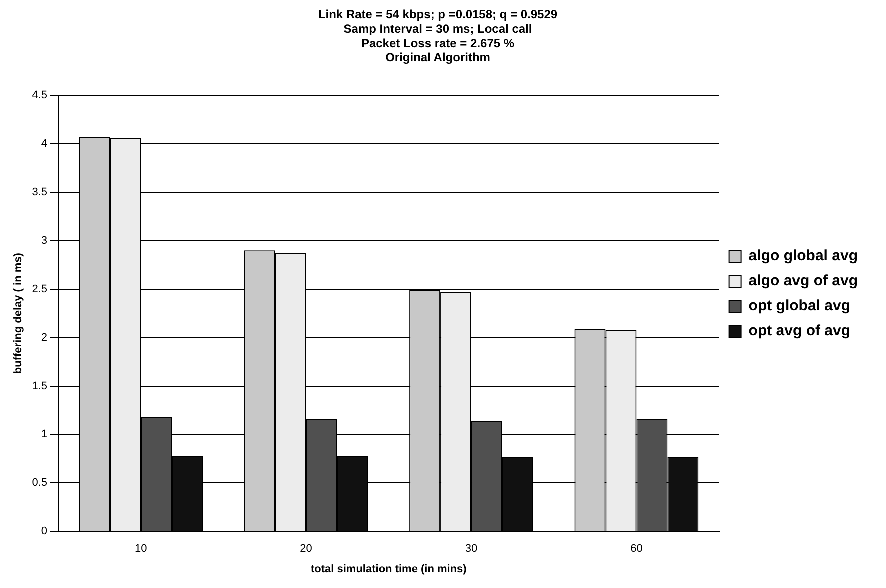 The width and height of the screenshot is (886, 588). Describe the element at coordinates (799, 331) in the screenshot. I see `legend-label: opt avg of avg` at that location.